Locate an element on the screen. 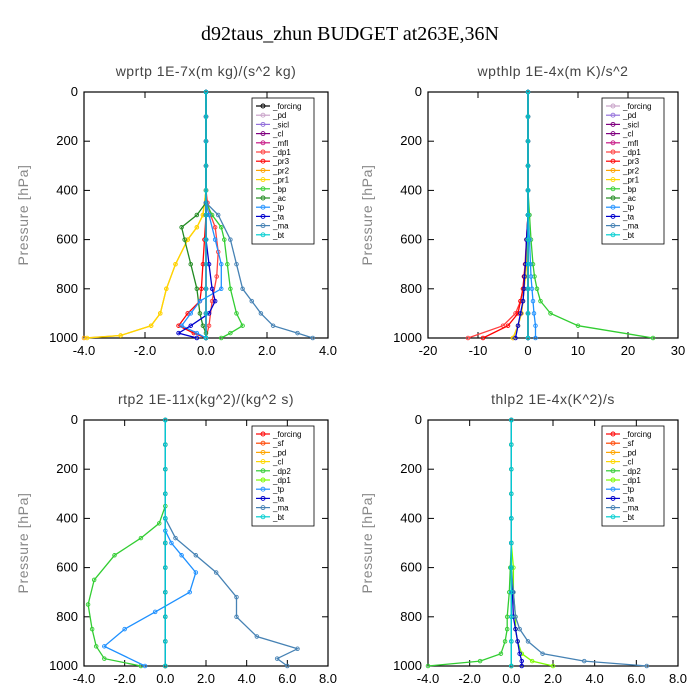  y-tick-label: 800 is located at coordinates (411, 288).